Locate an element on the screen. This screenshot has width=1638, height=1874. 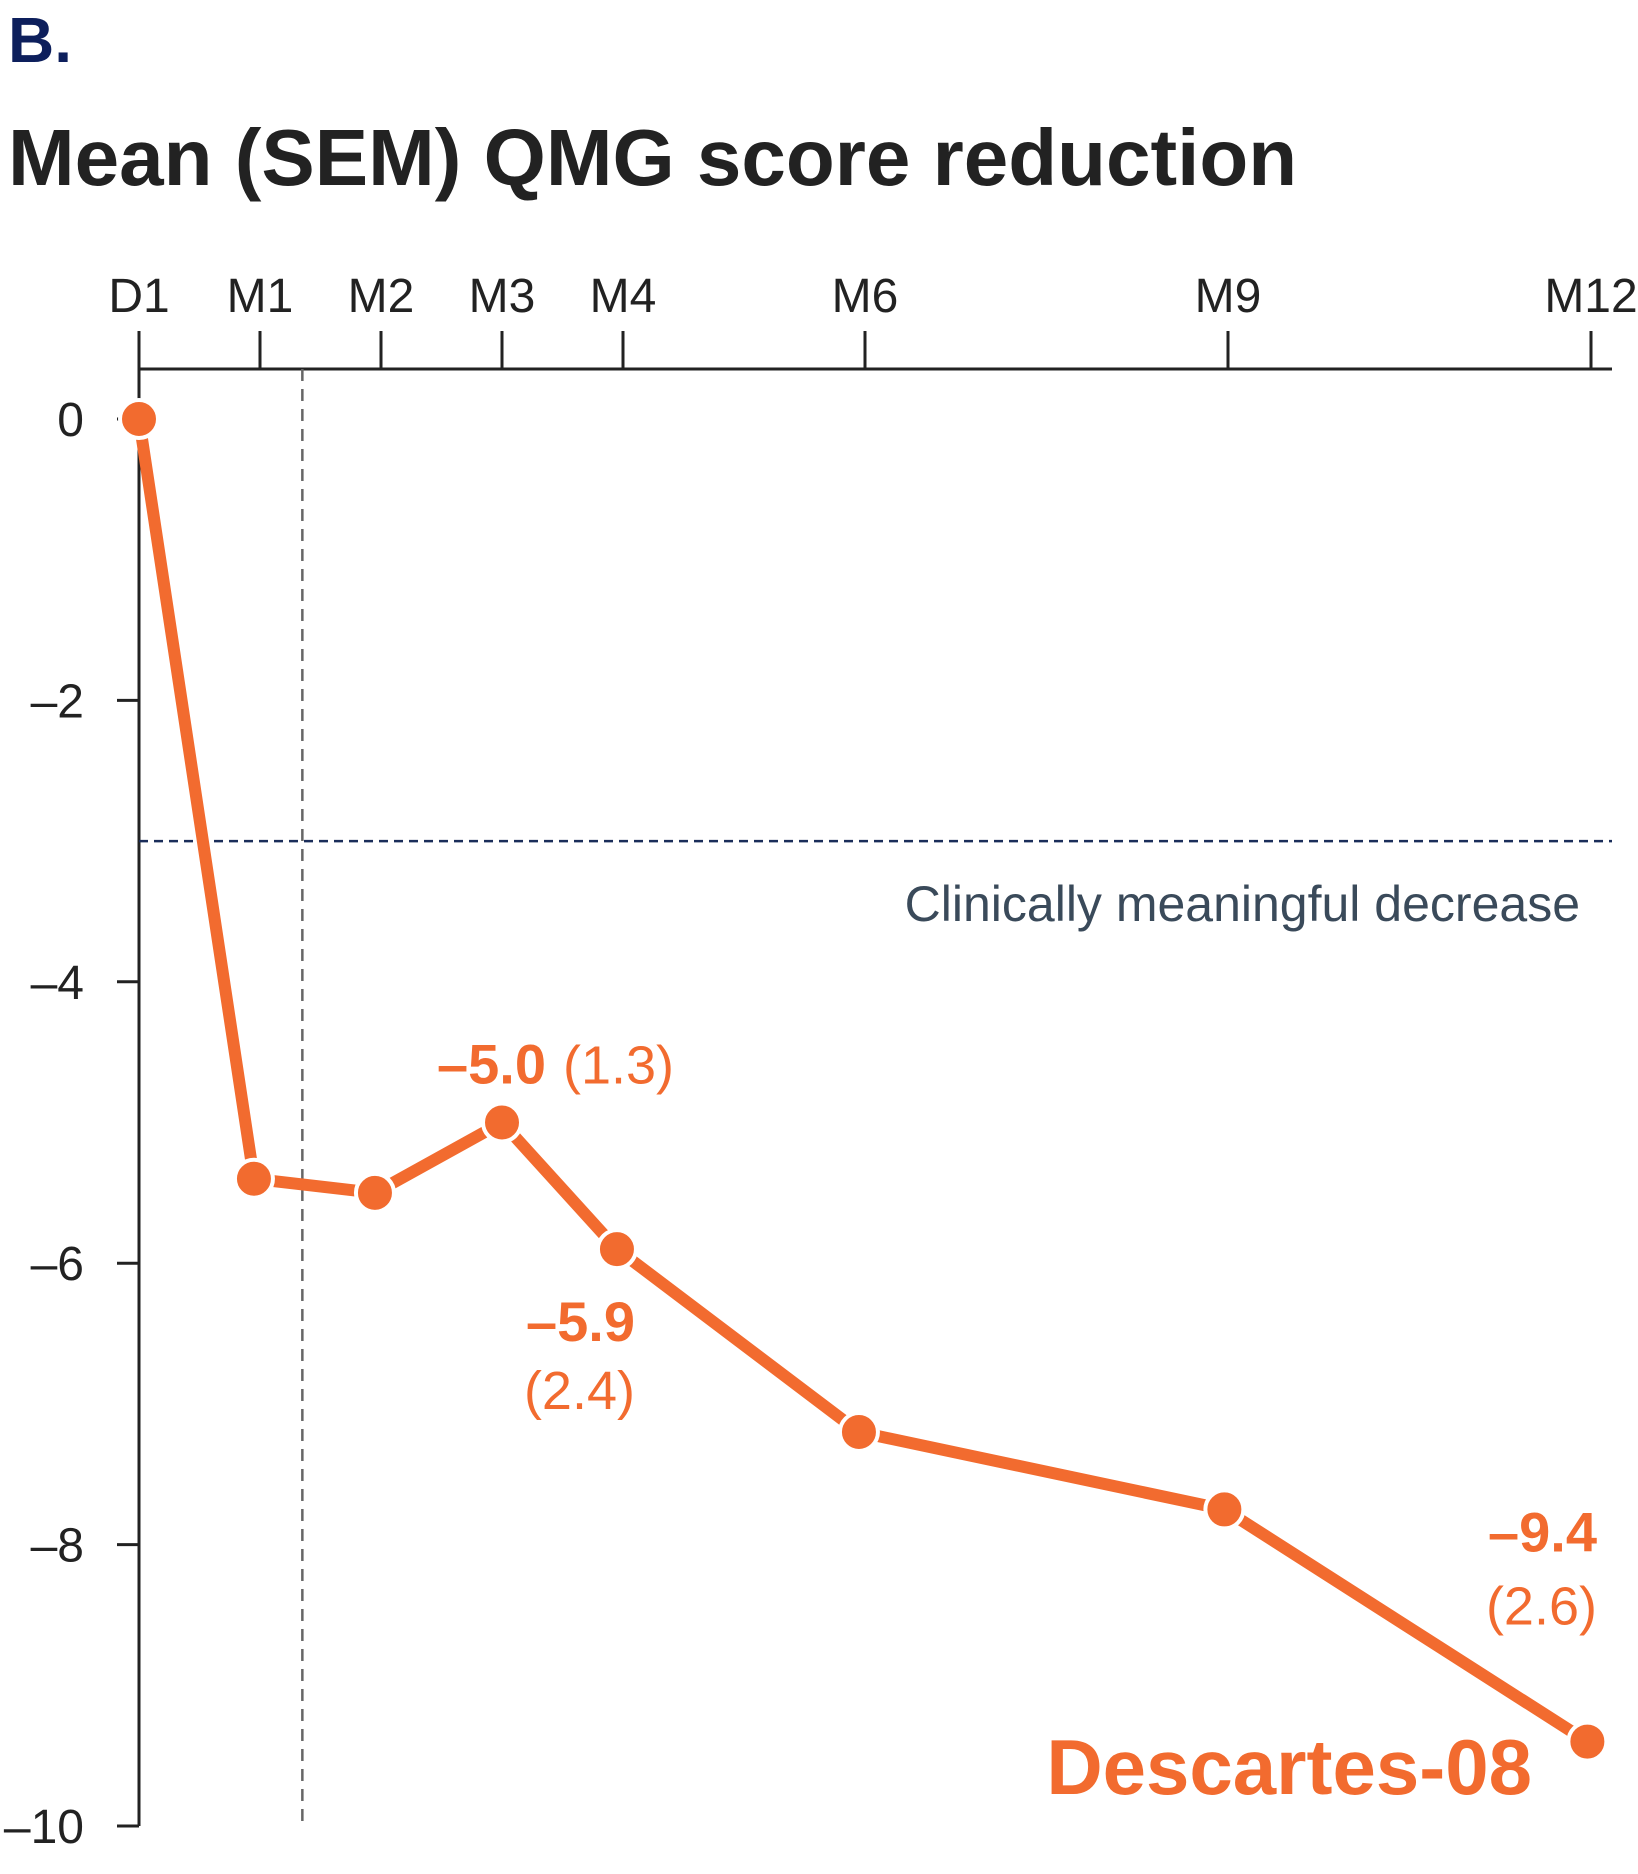
x-tick-label: M1 is located at coordinates (260, 296).